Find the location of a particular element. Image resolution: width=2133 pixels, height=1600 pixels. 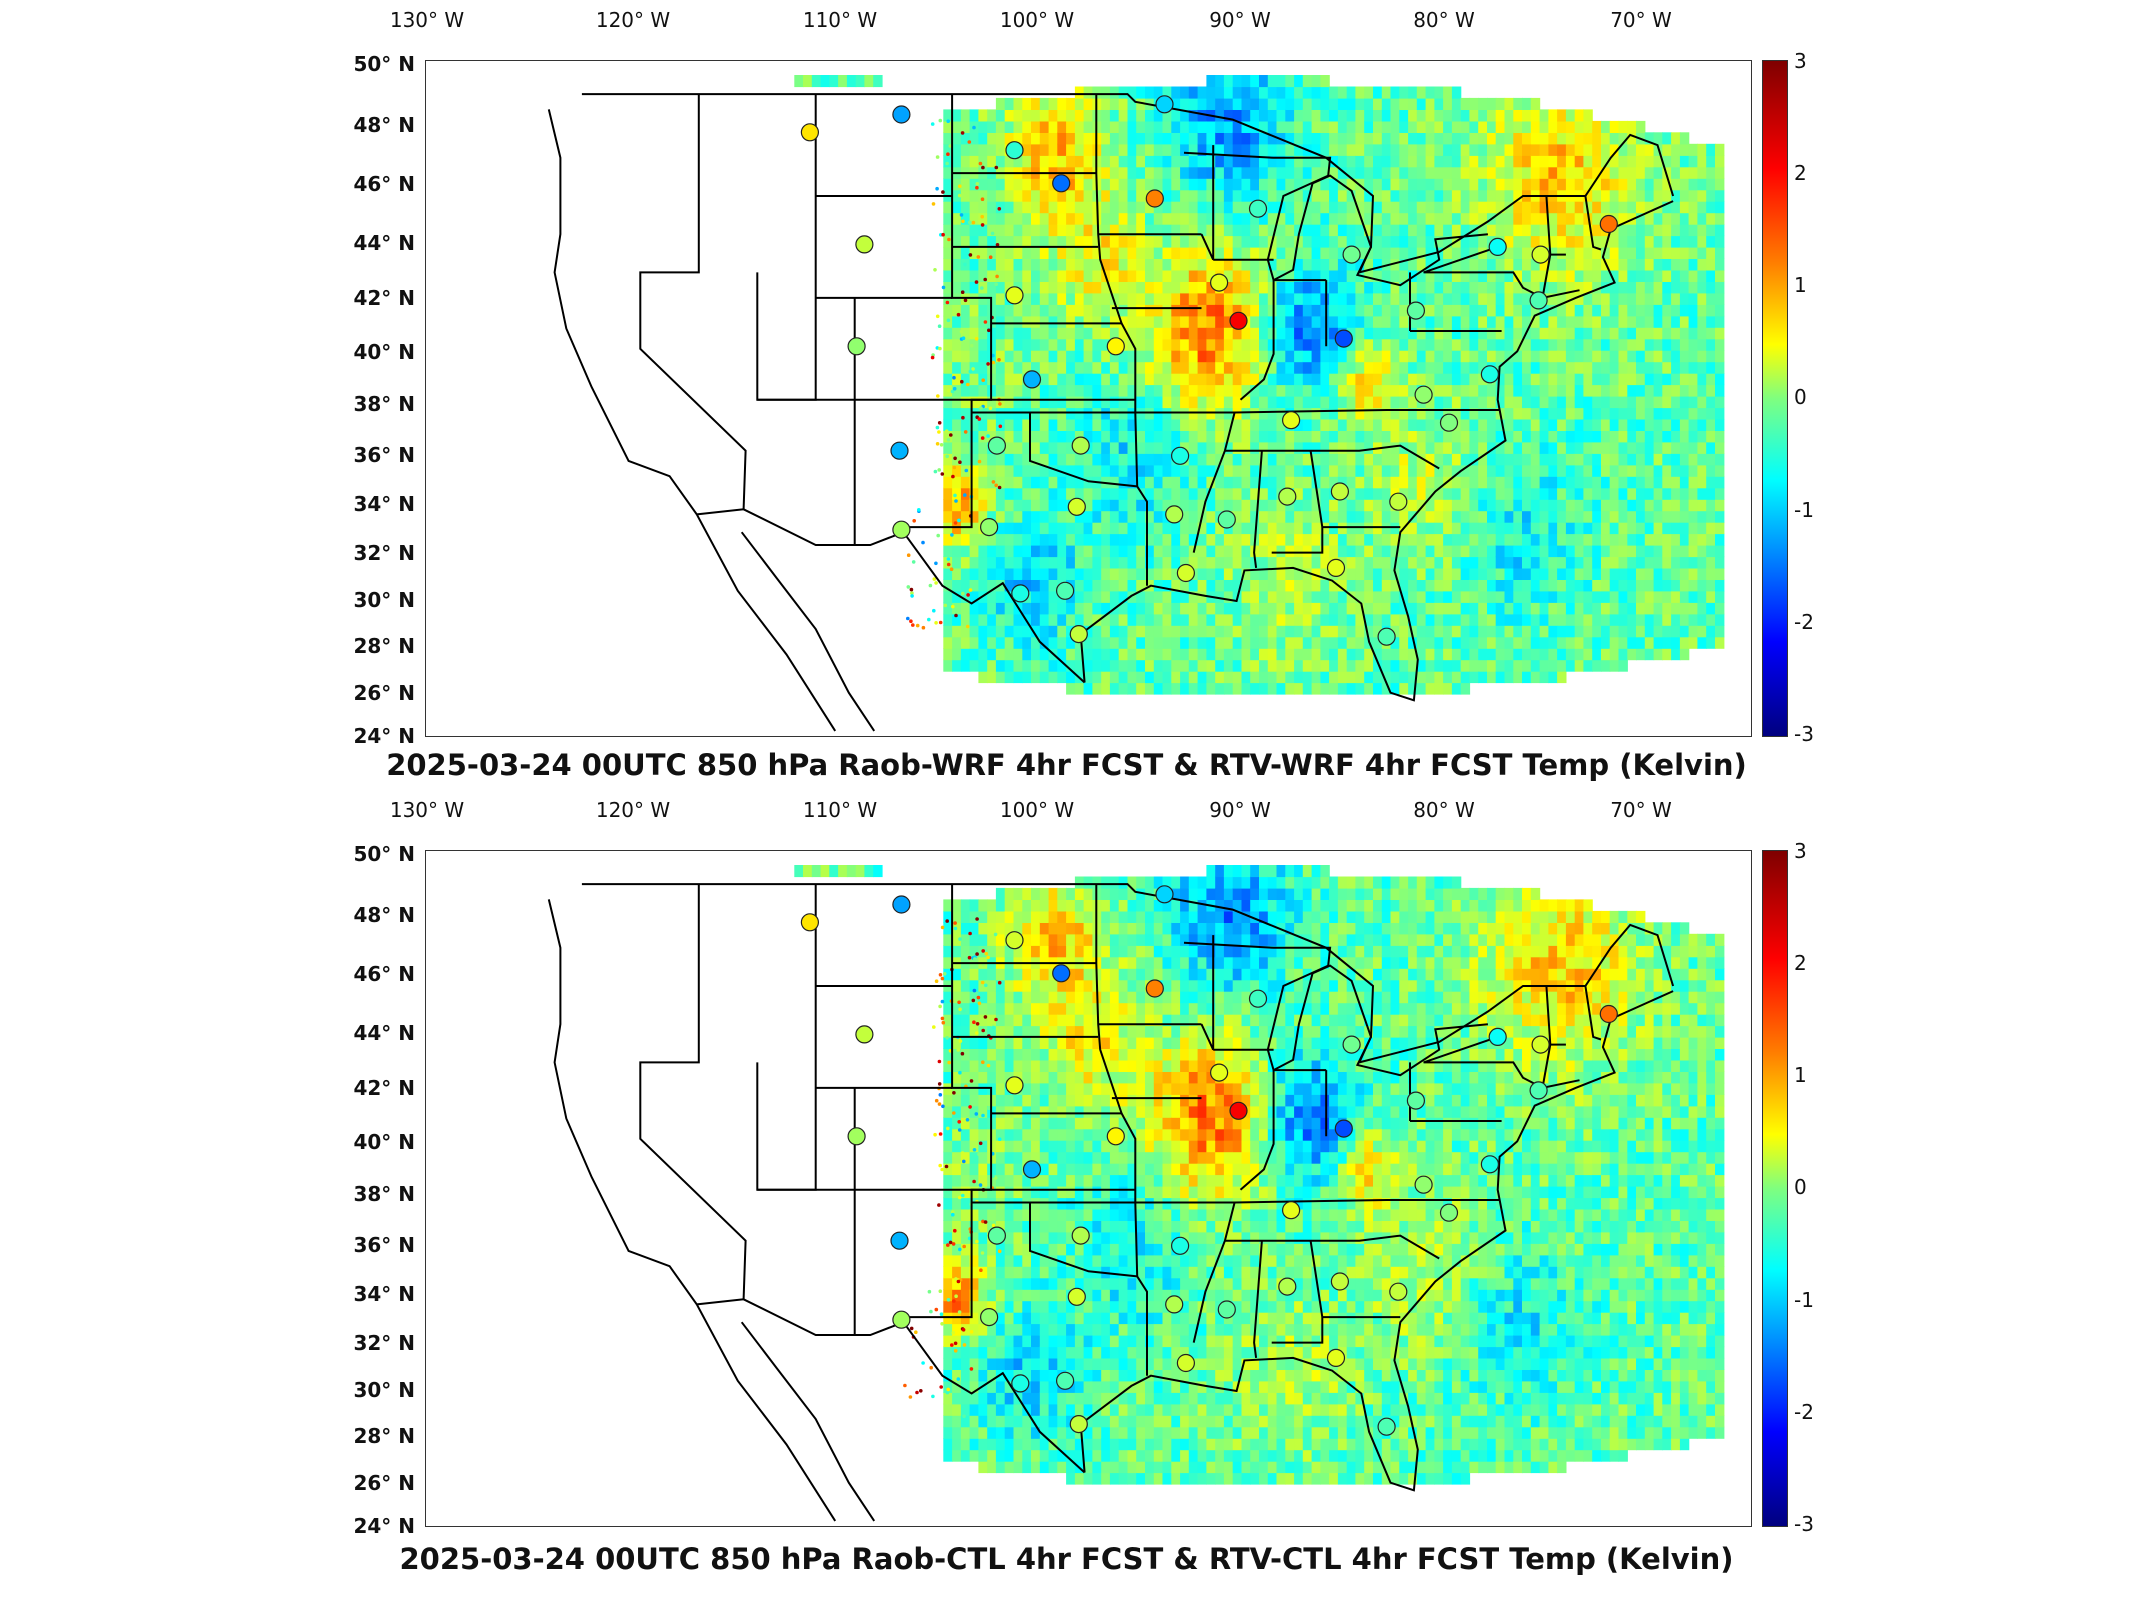

raob-stations is located at coordinates (1209, 1160).